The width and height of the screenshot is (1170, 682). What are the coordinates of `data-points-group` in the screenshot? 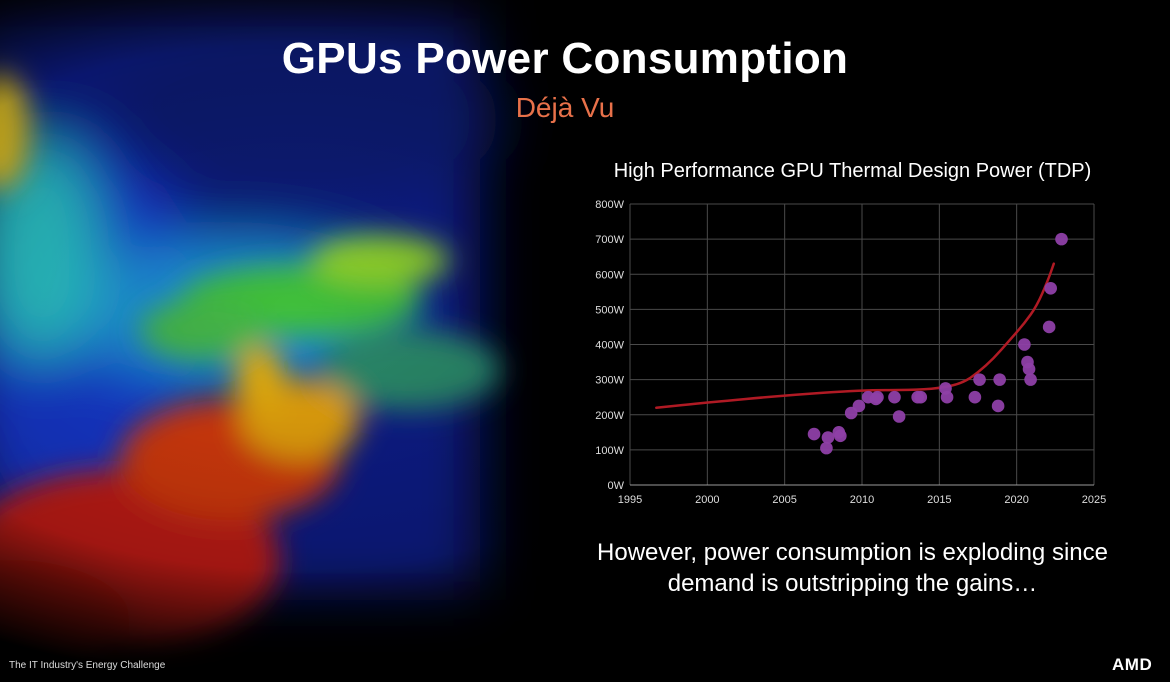 It's located at (937, 343).